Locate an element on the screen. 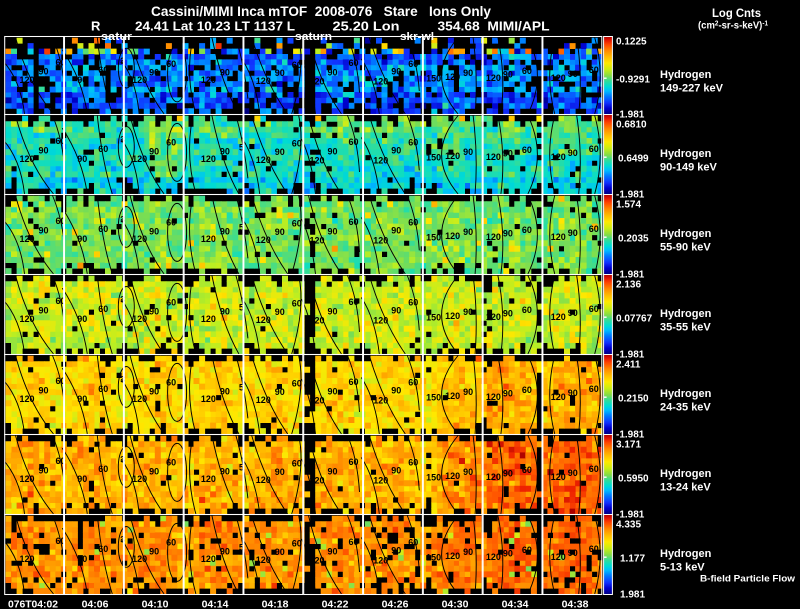 Image resolution: width=800 pixels, height=609 pixels. svg-text: 0.1225 is located at coordinates (631, 42).